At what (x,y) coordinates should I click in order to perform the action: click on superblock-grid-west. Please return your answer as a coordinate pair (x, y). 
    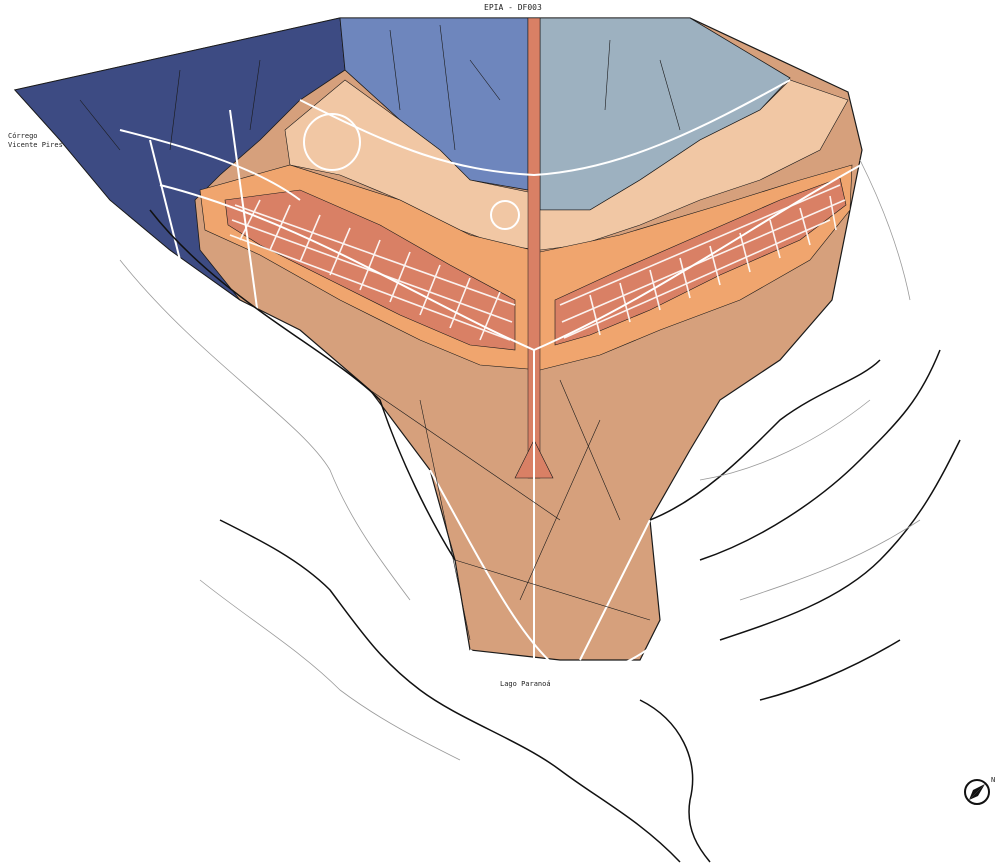
    Looking at the image, I should click on (372, 270).